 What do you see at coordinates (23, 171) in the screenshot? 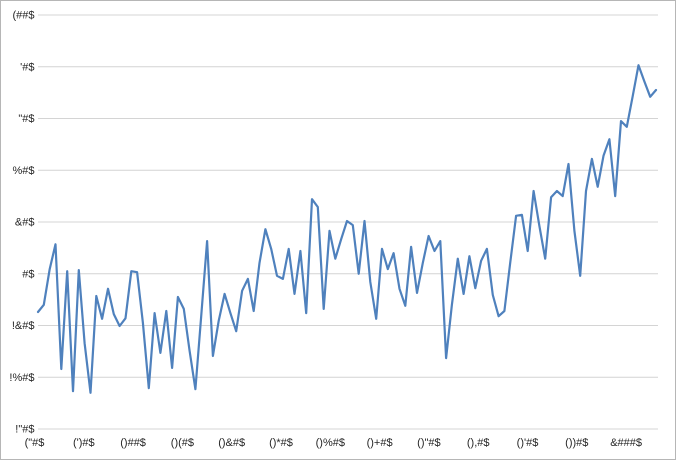
I see `y-tick-label: %#$` at bounding box center [23, 171].